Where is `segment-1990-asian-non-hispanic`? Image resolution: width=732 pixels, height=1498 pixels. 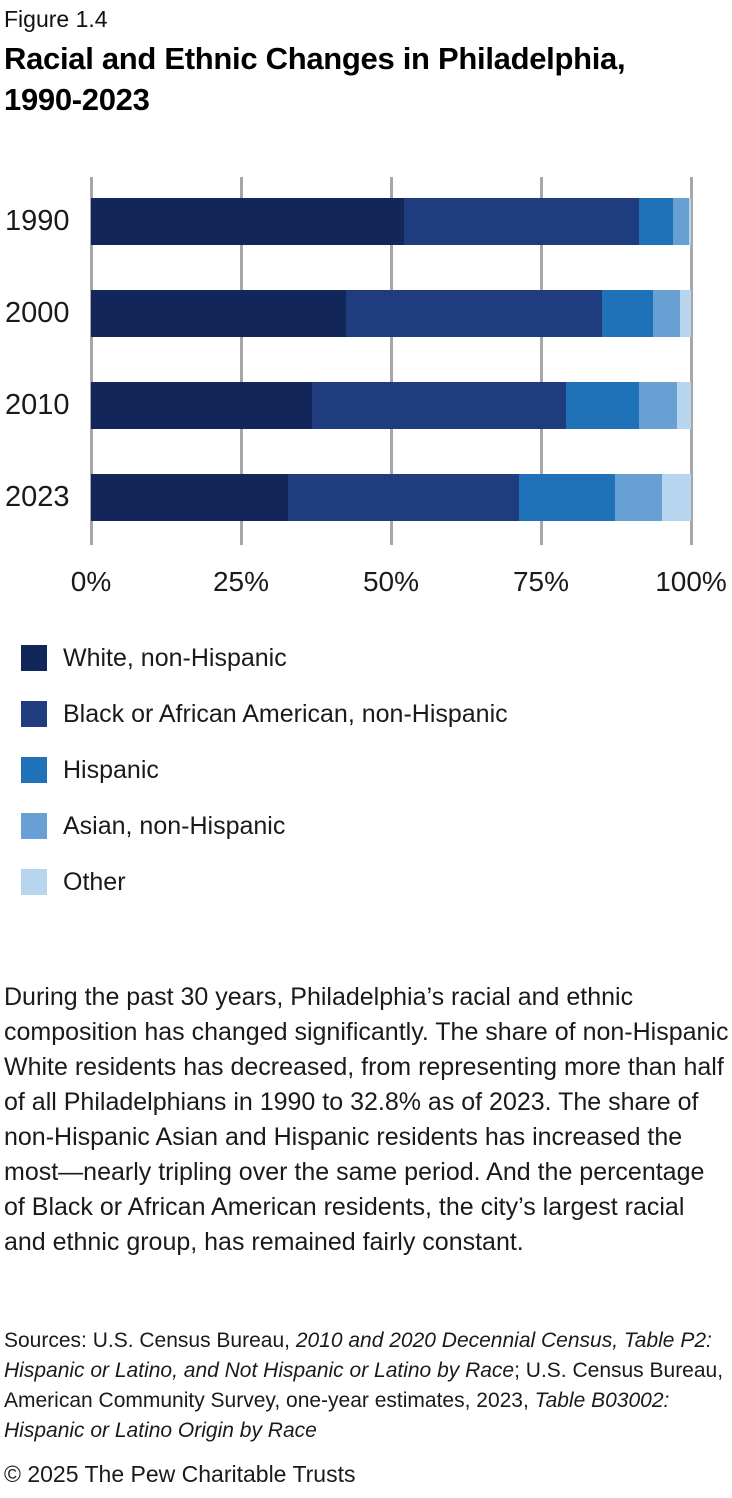 segment-1990-asian-non-hispanic is located at coordinates (681, 221).